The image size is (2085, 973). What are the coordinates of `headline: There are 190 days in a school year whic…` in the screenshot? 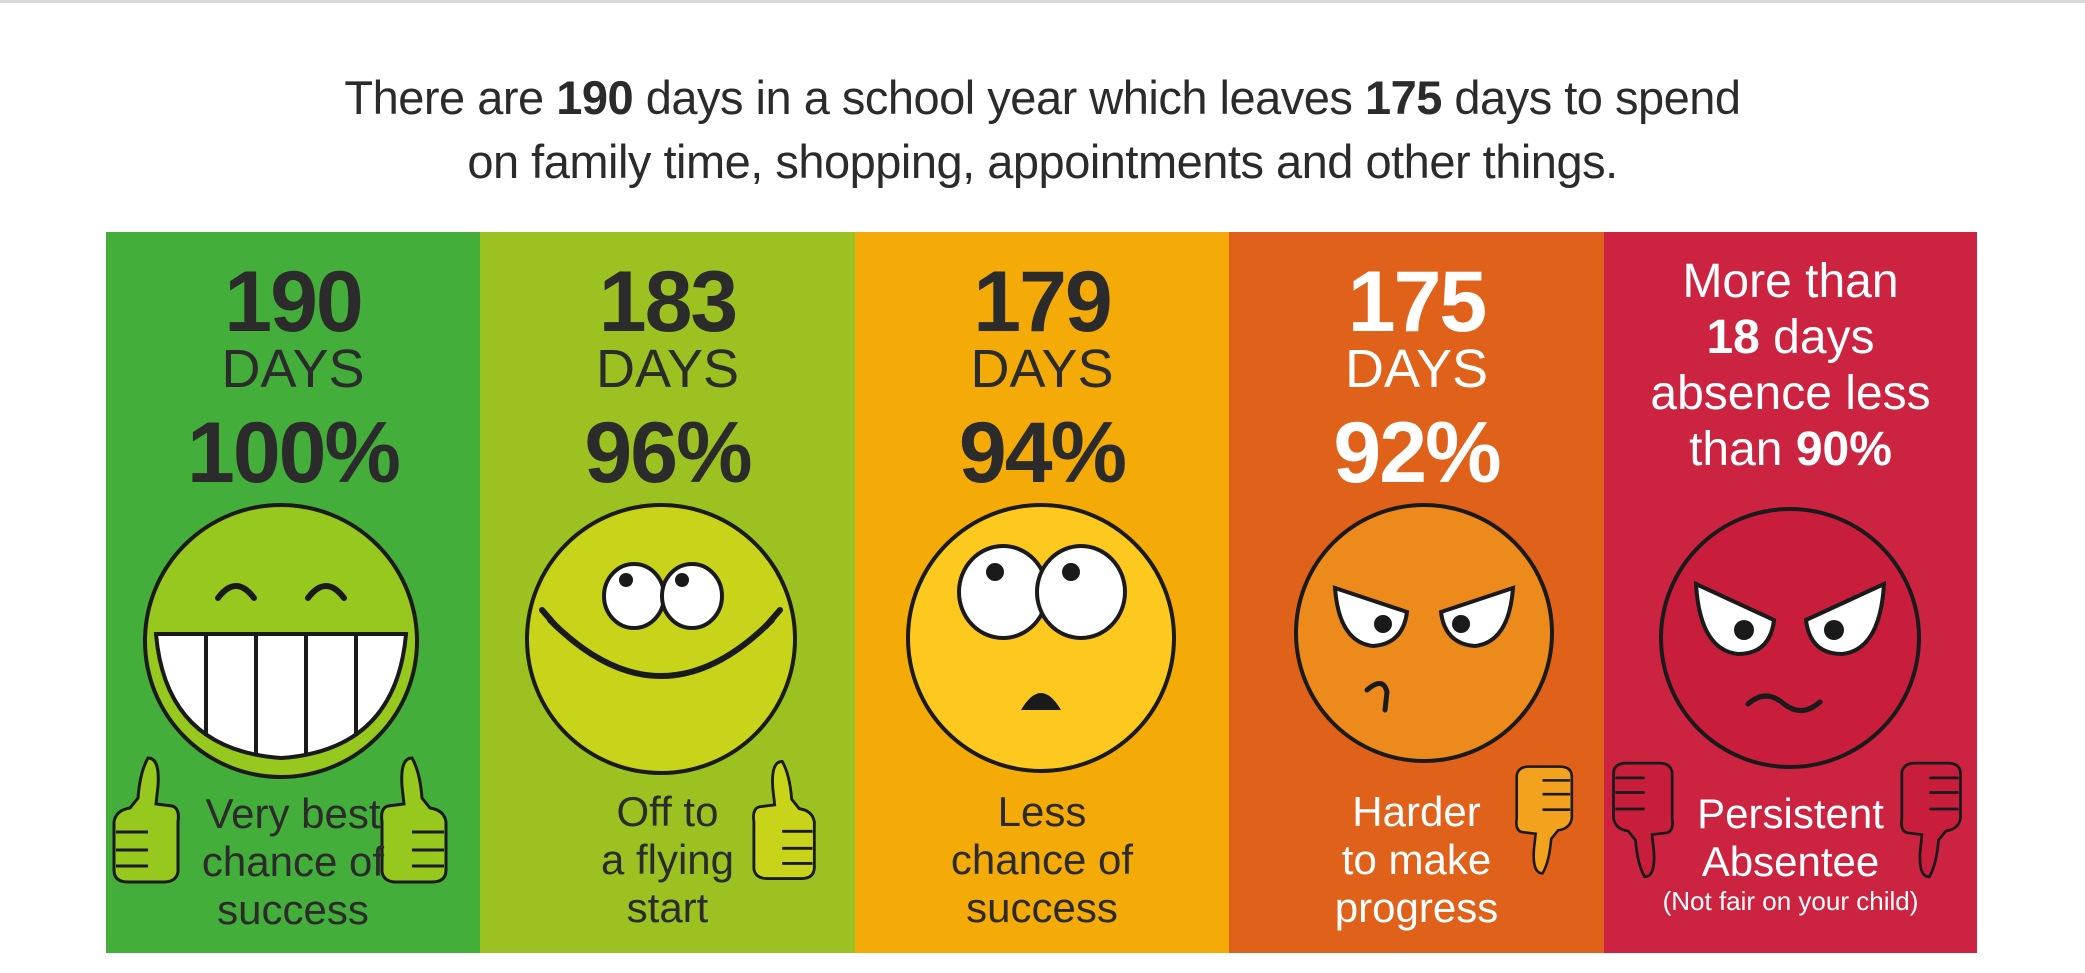 It's located at (1042, 130).